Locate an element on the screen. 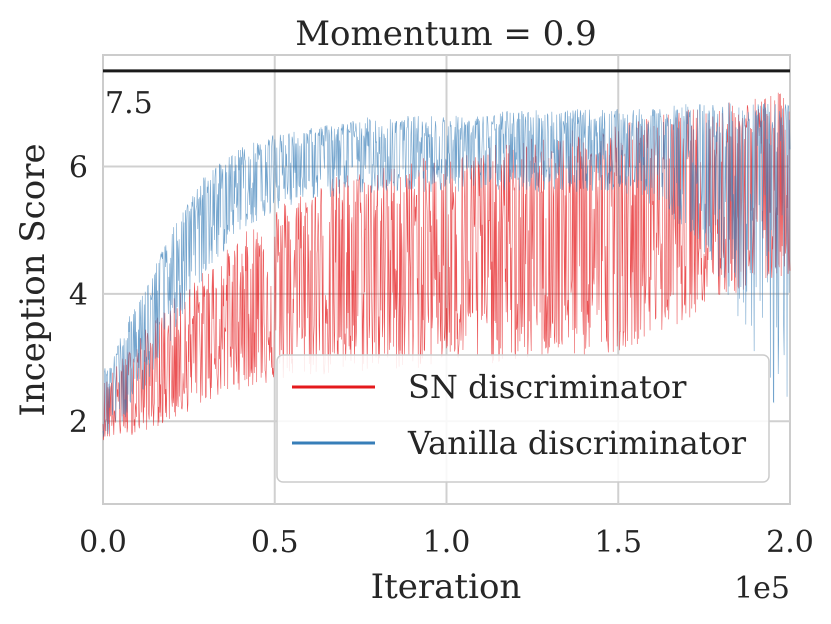  y-tick-labels: 2 4 6 is located at coordinates (78, 295).